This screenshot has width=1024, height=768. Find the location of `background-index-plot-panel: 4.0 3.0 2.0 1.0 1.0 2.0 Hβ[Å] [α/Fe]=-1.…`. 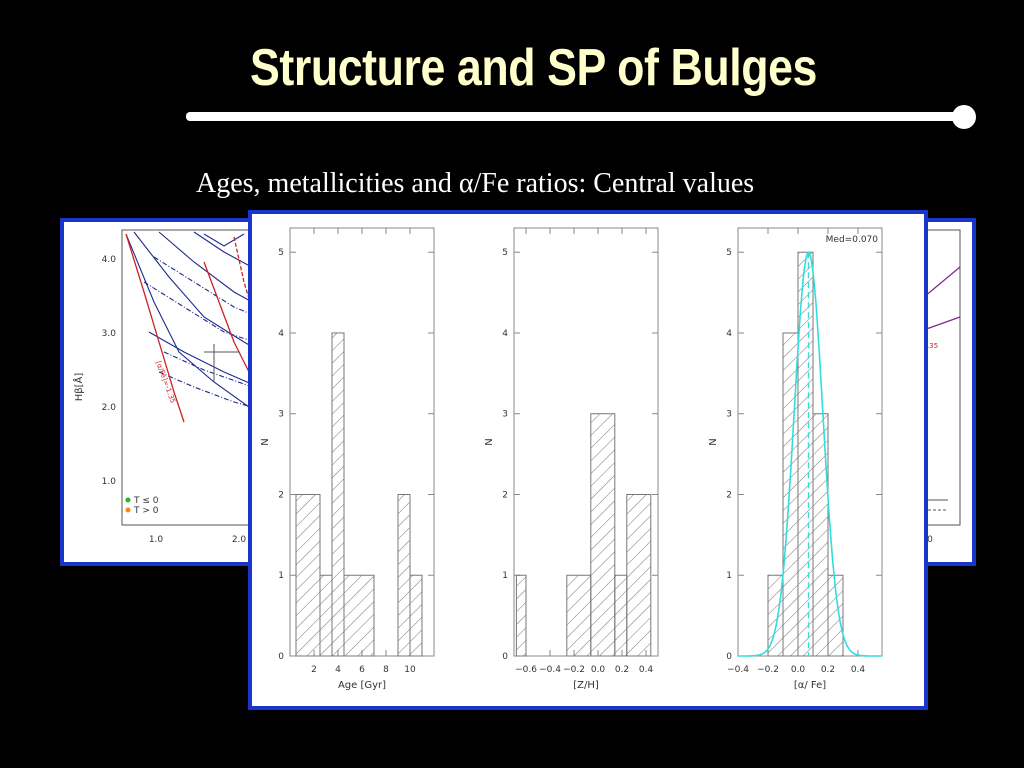

background-index-plot-panel: 4.0 3.0 2.0 1.0 1.0 2.0 Hβ[Å] [α/Fe]=-1.… is located at coordinates (167, 392).